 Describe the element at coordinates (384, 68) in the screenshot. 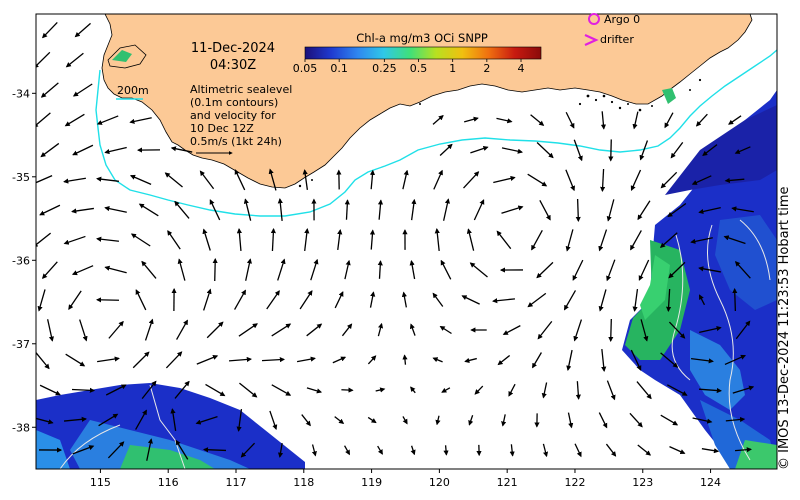

I see `colorbar-tick-label: 0.25` at that location.